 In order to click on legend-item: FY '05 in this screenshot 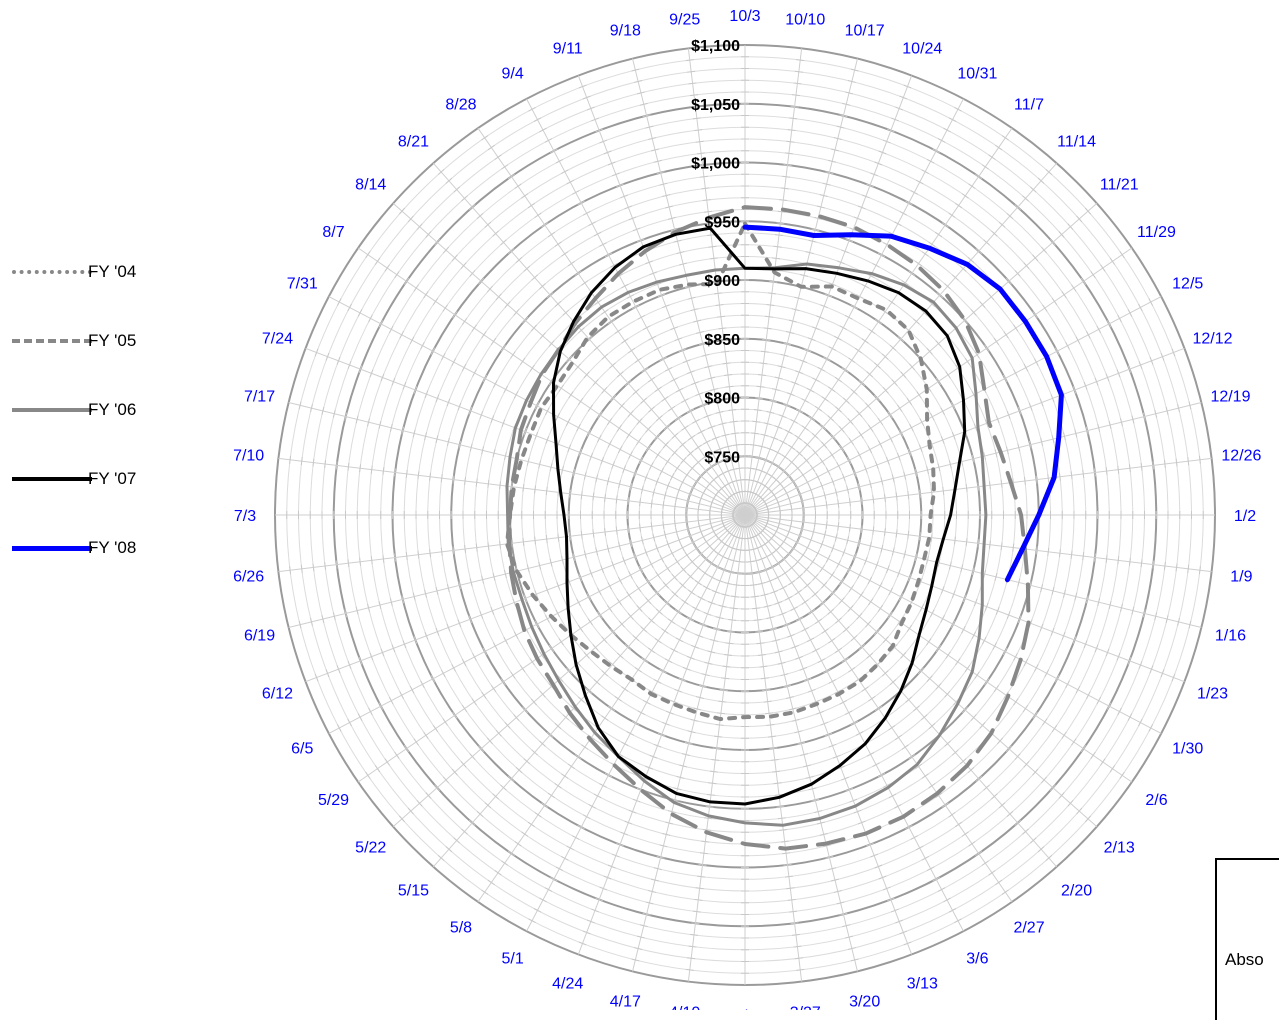, I will do `click(74, 341)`.